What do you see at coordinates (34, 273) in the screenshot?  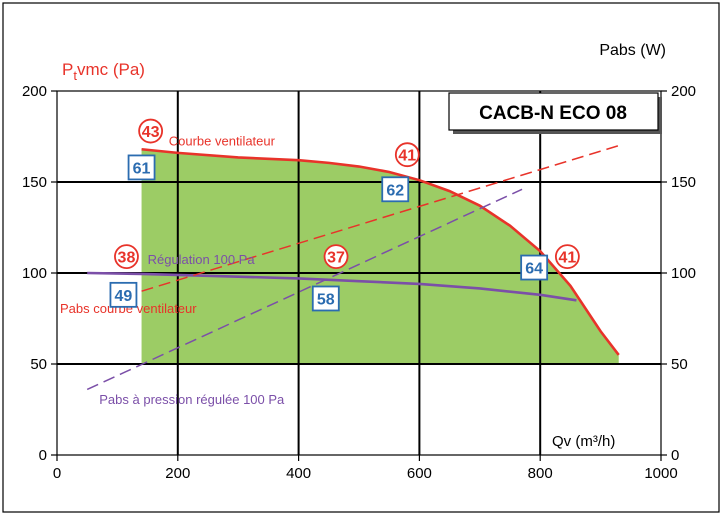 I see `y-tick-label-left: 100` at bounding box center [34, 273].